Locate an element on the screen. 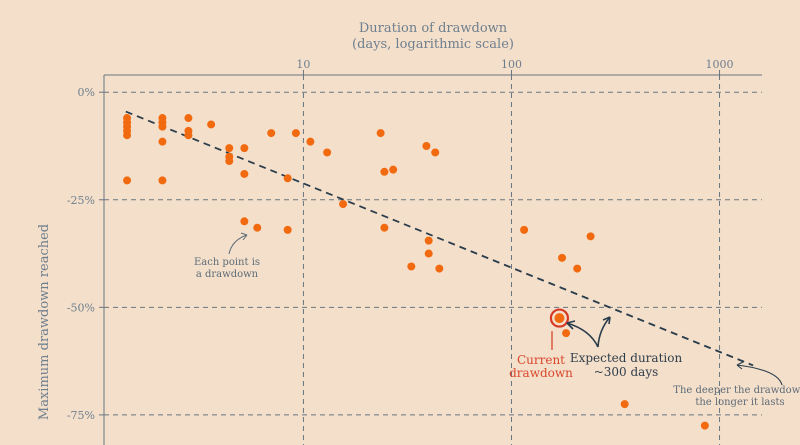 The height and width of the screenshot is (445, 800). annotation-expected-arrow-right is located at coordinates (604, 332).